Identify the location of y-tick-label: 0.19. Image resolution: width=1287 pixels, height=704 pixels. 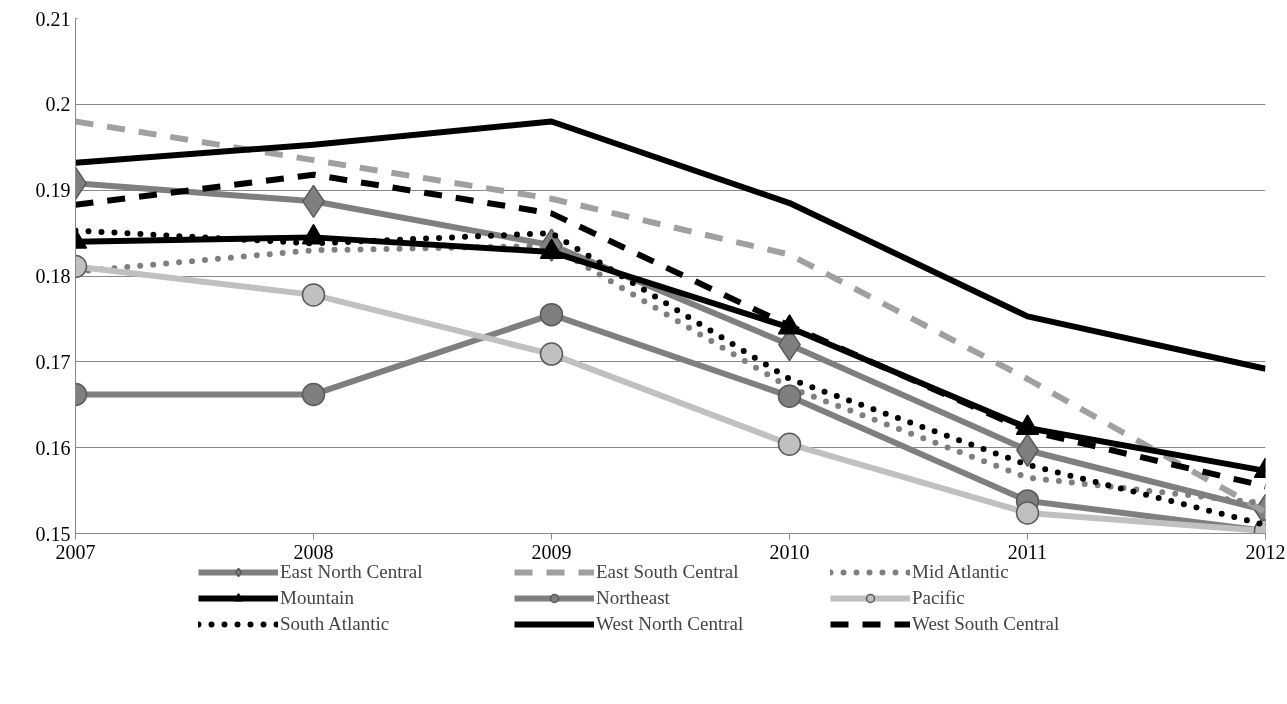
(53, 190).